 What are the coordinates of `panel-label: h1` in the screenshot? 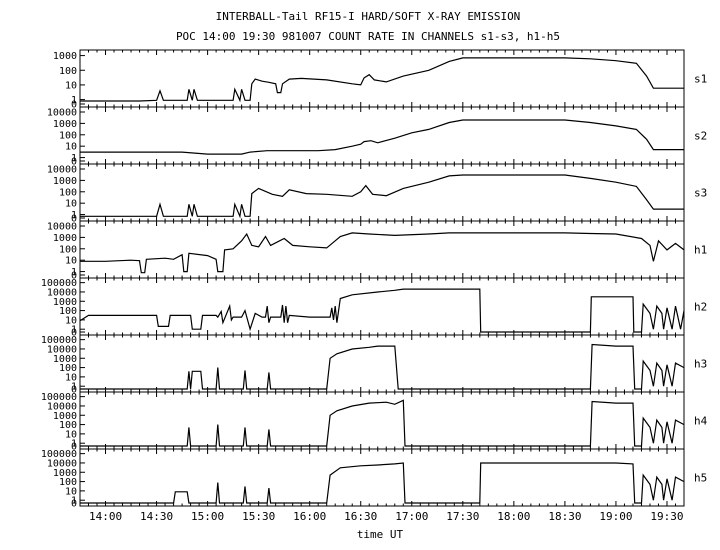 It's located at (700, 250).